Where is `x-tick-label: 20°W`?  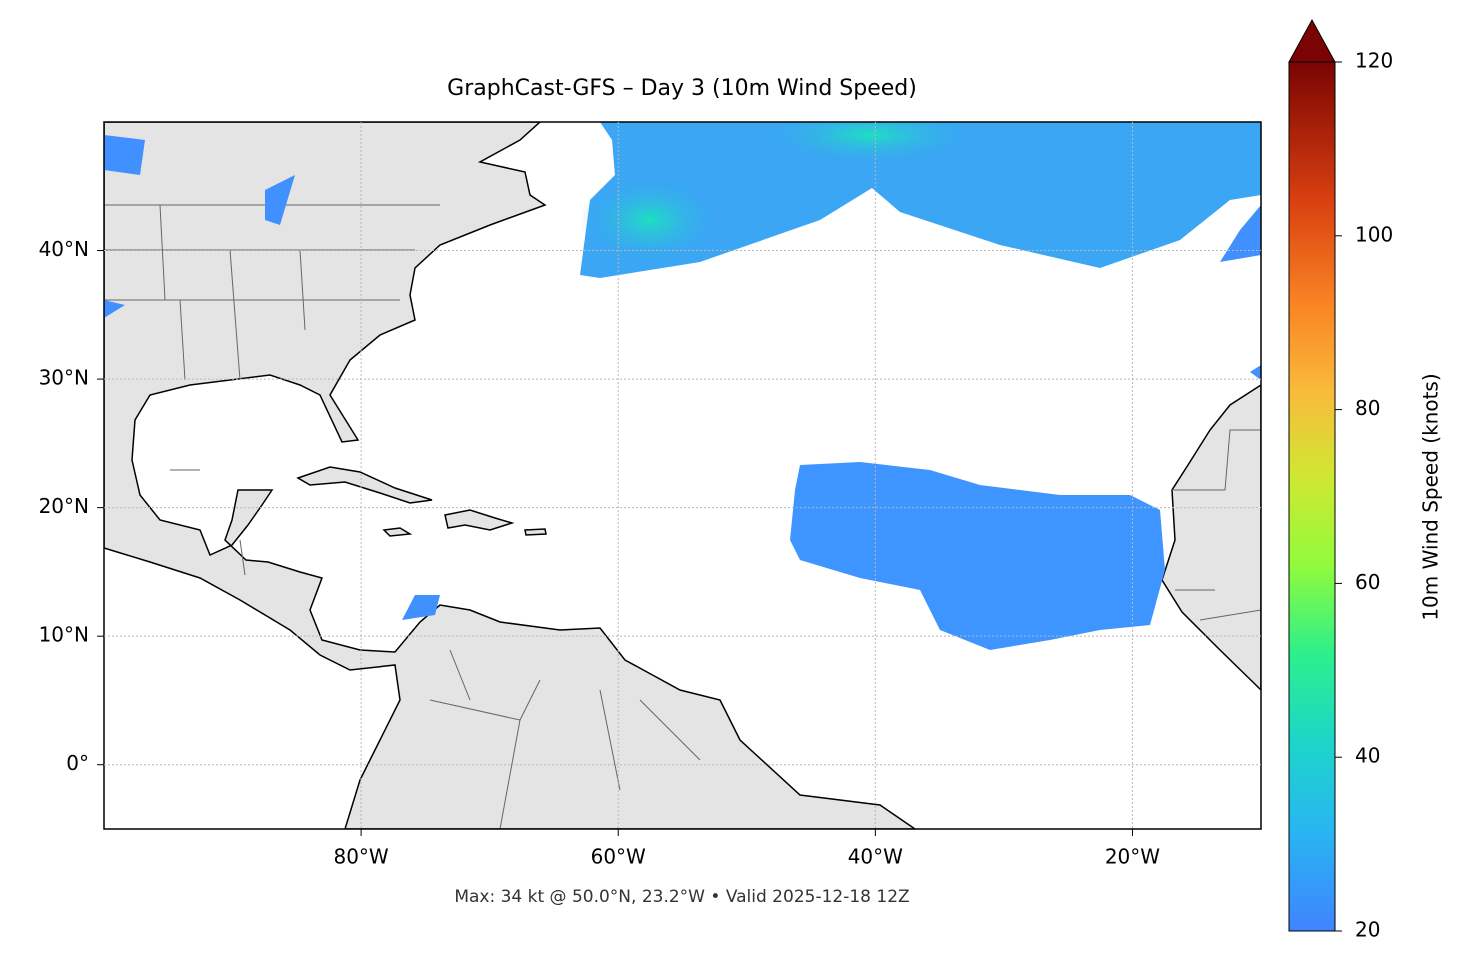 x-tick-label: 20°W is located at coordinates (1132, 857).